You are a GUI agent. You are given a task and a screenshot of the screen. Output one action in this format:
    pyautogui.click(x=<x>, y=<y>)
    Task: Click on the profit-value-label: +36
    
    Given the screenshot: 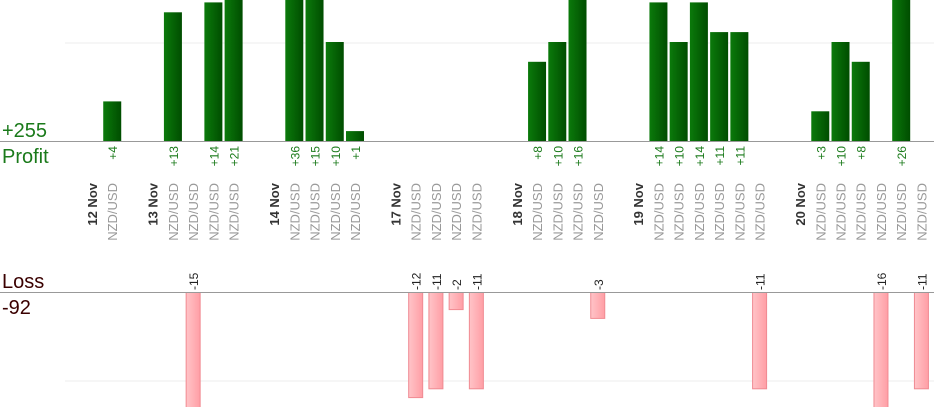 What is the action you would take?
    pyautogui.click(x=295, y=156)
    